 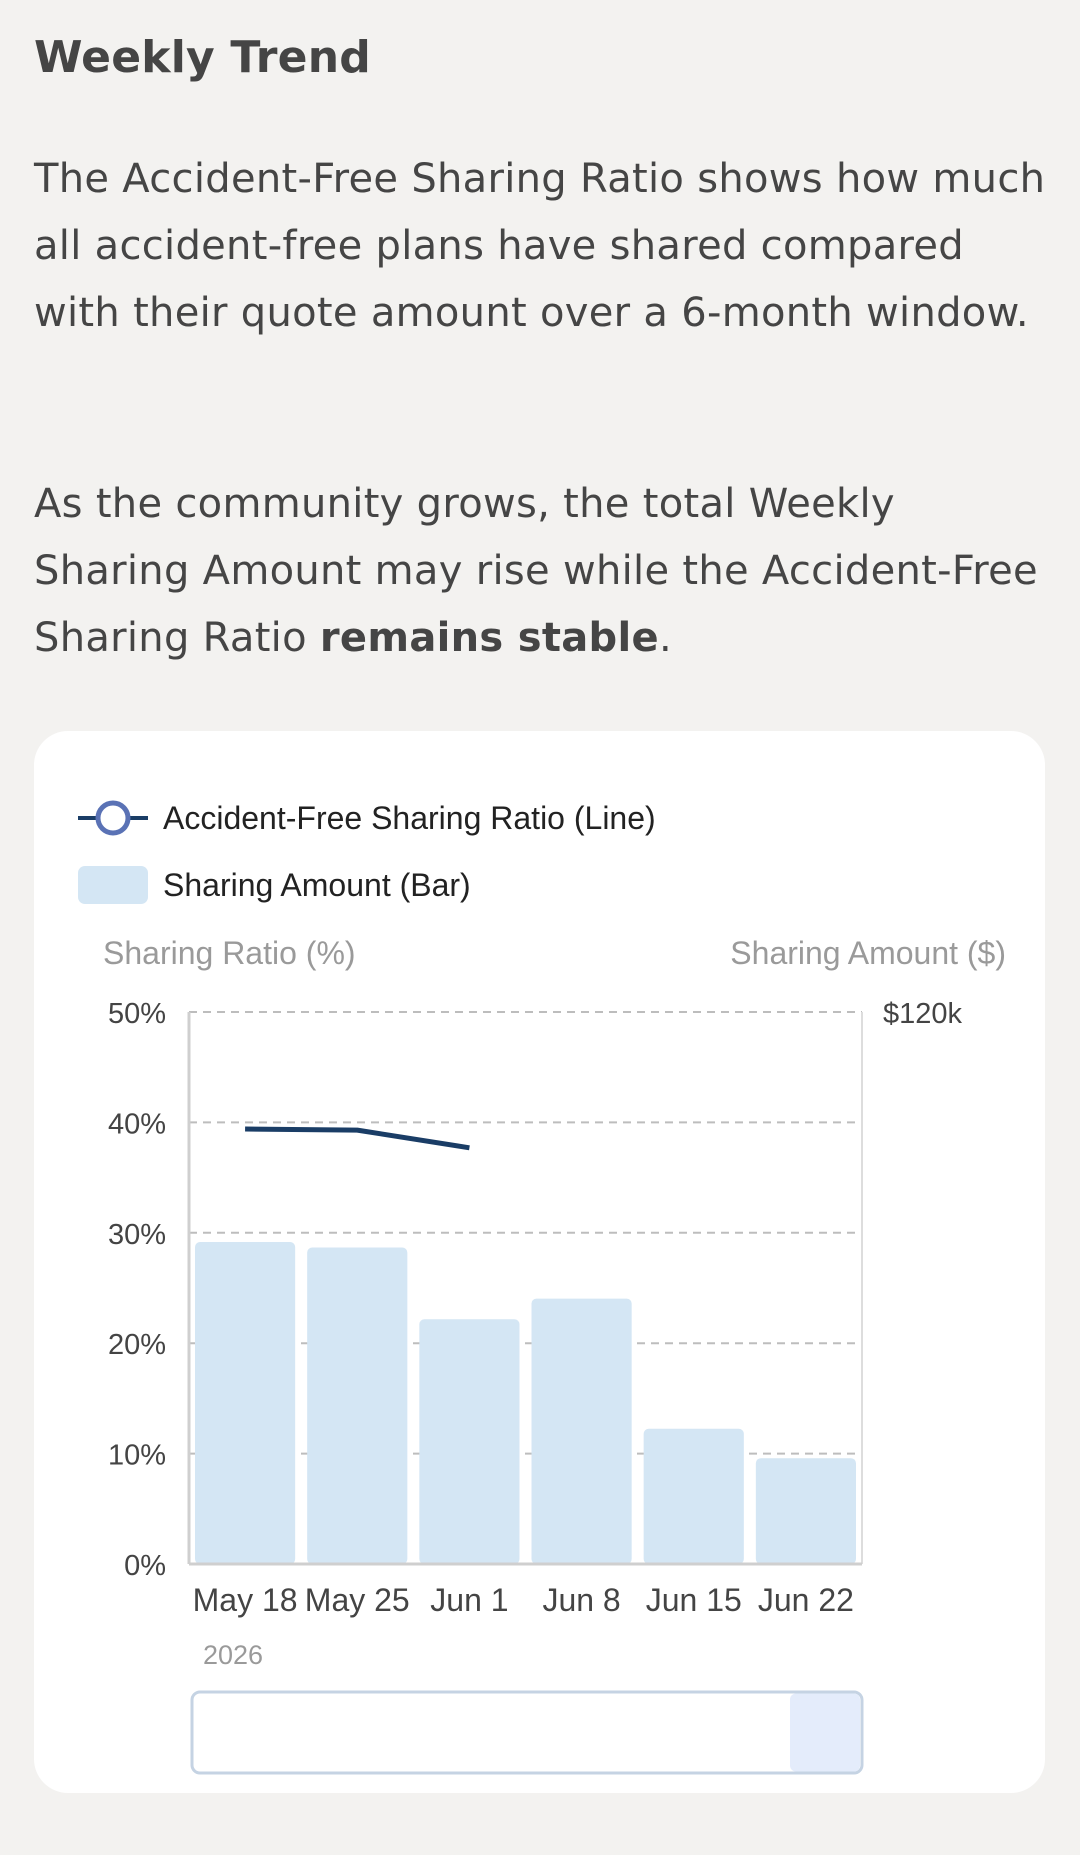 I want to click on legend-item-bar: Sharing Amount (Bar), so click(x=274, y=885).